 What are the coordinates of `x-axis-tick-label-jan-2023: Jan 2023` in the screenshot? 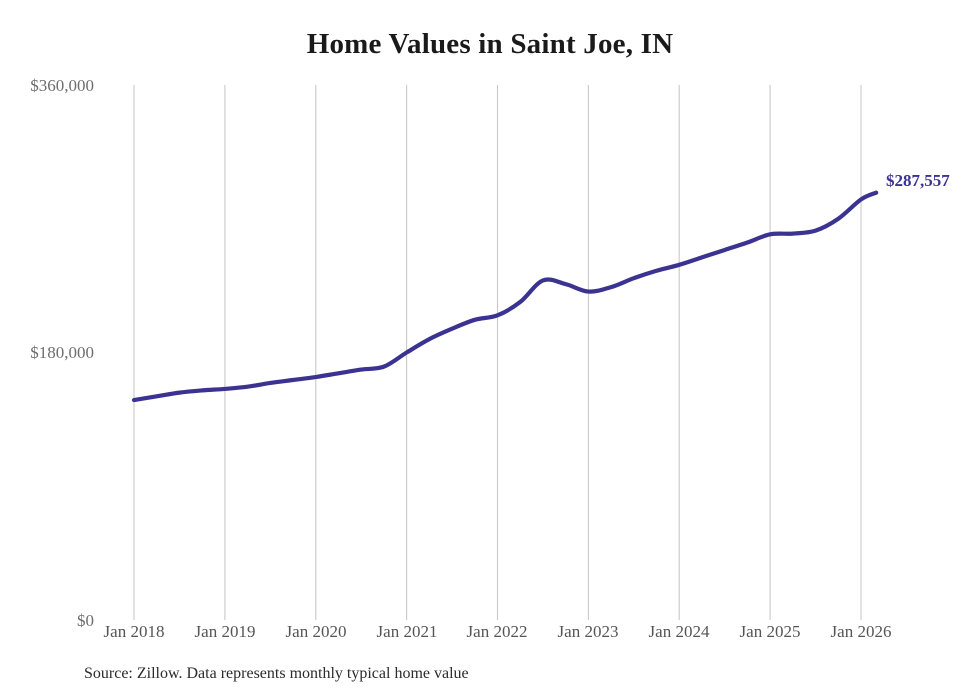 It's located at (588, 631).